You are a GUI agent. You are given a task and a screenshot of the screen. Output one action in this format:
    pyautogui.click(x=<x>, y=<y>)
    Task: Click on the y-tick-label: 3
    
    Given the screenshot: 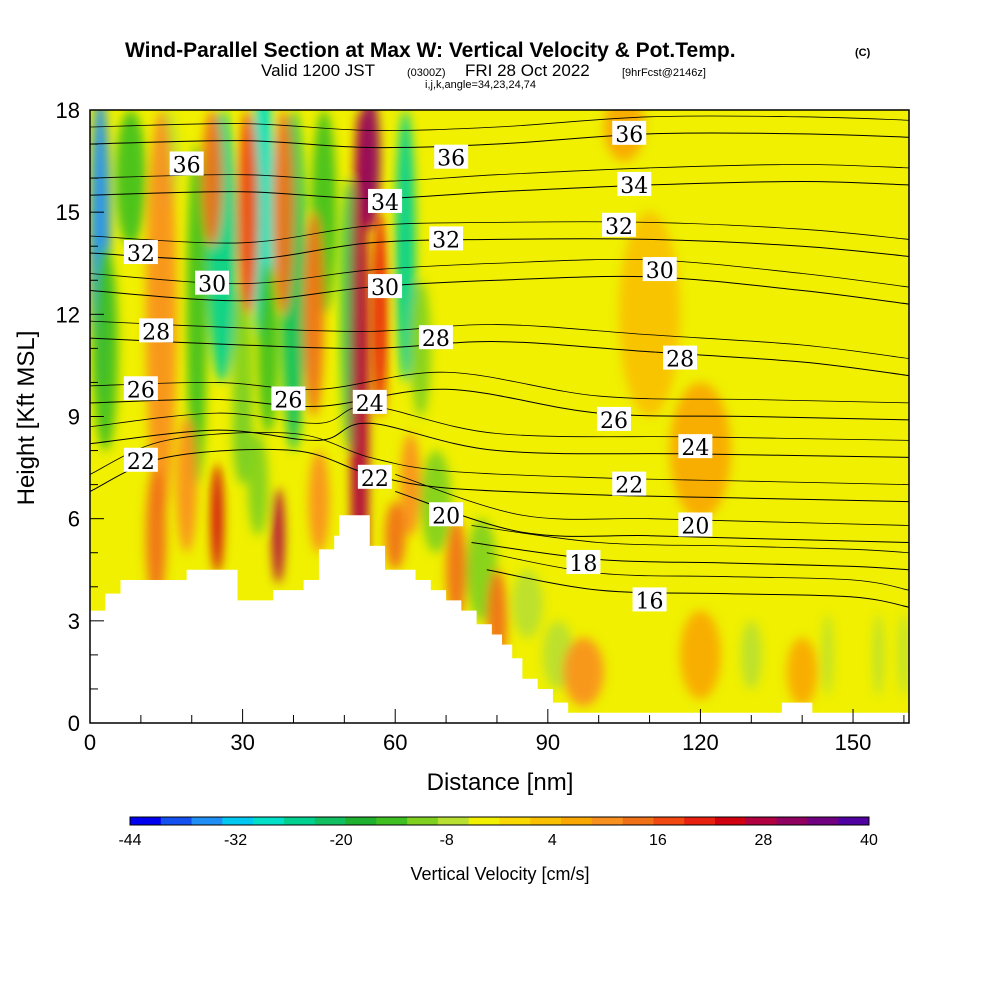 What is the action you would take?
    pyautogui.click(x=74, y=621)
    